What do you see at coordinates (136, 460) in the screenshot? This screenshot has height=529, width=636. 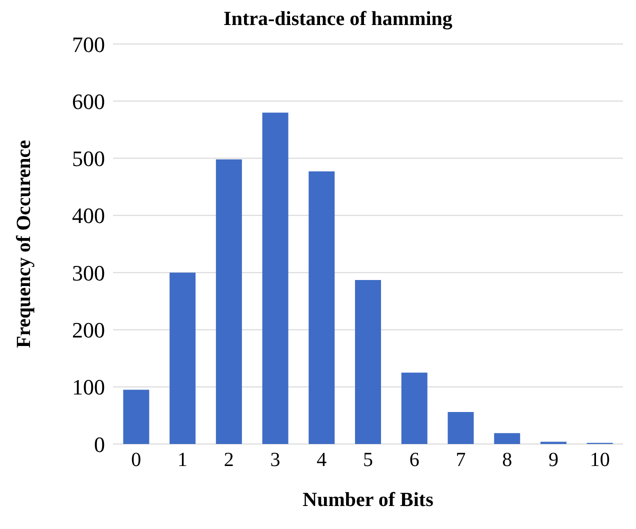 I see `x-tick-label: 0` at bounding box center [136, 460].